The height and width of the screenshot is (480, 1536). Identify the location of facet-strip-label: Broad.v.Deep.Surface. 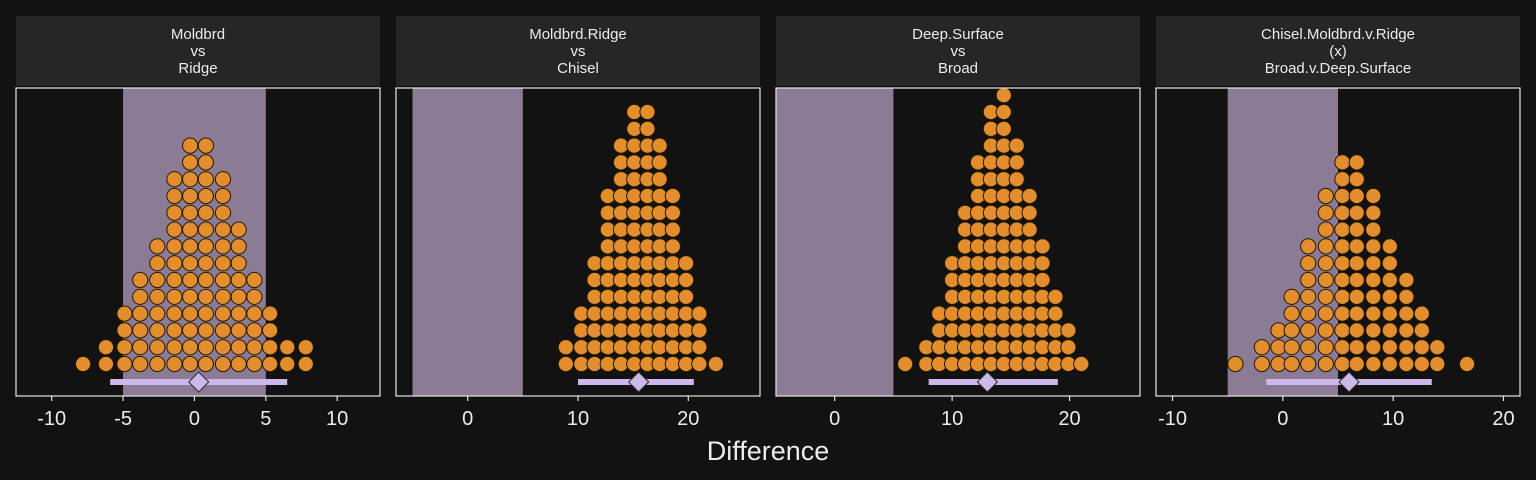
(1338, 68).